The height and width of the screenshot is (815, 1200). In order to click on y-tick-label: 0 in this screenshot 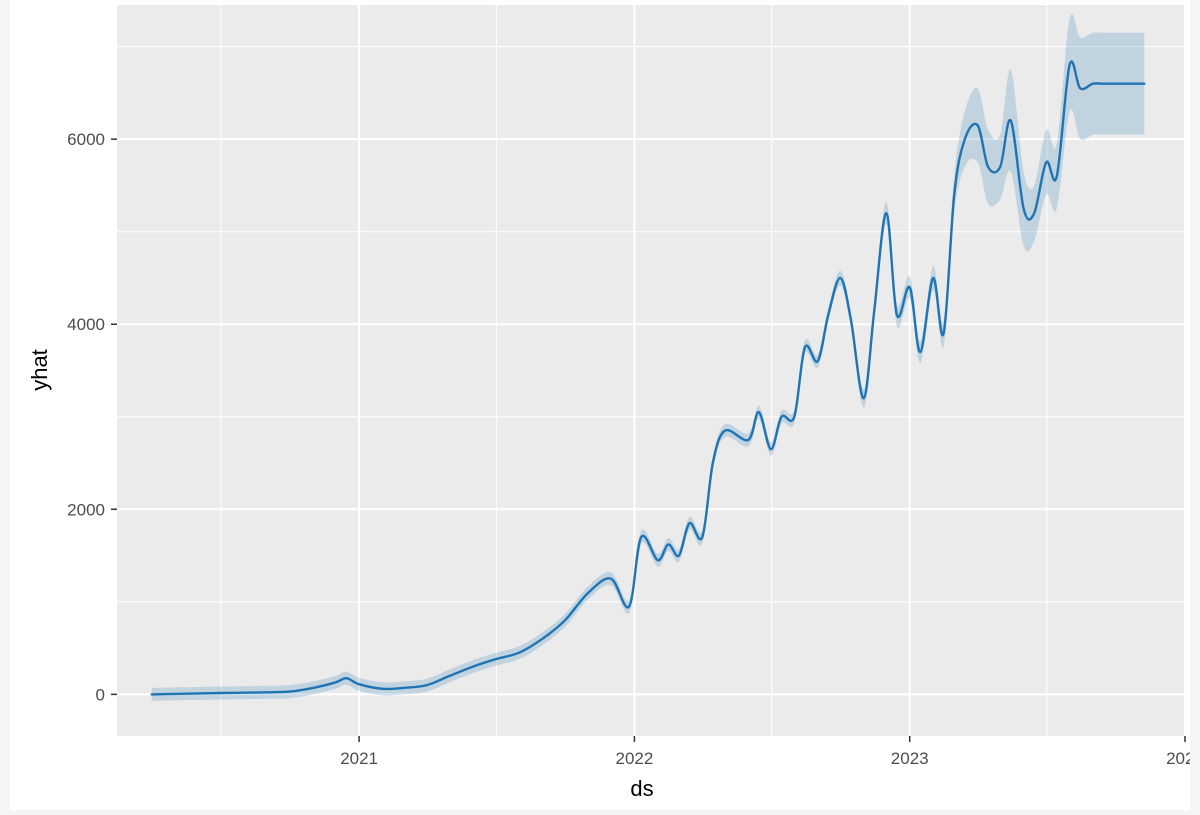, I will do `click(100, 694)`.